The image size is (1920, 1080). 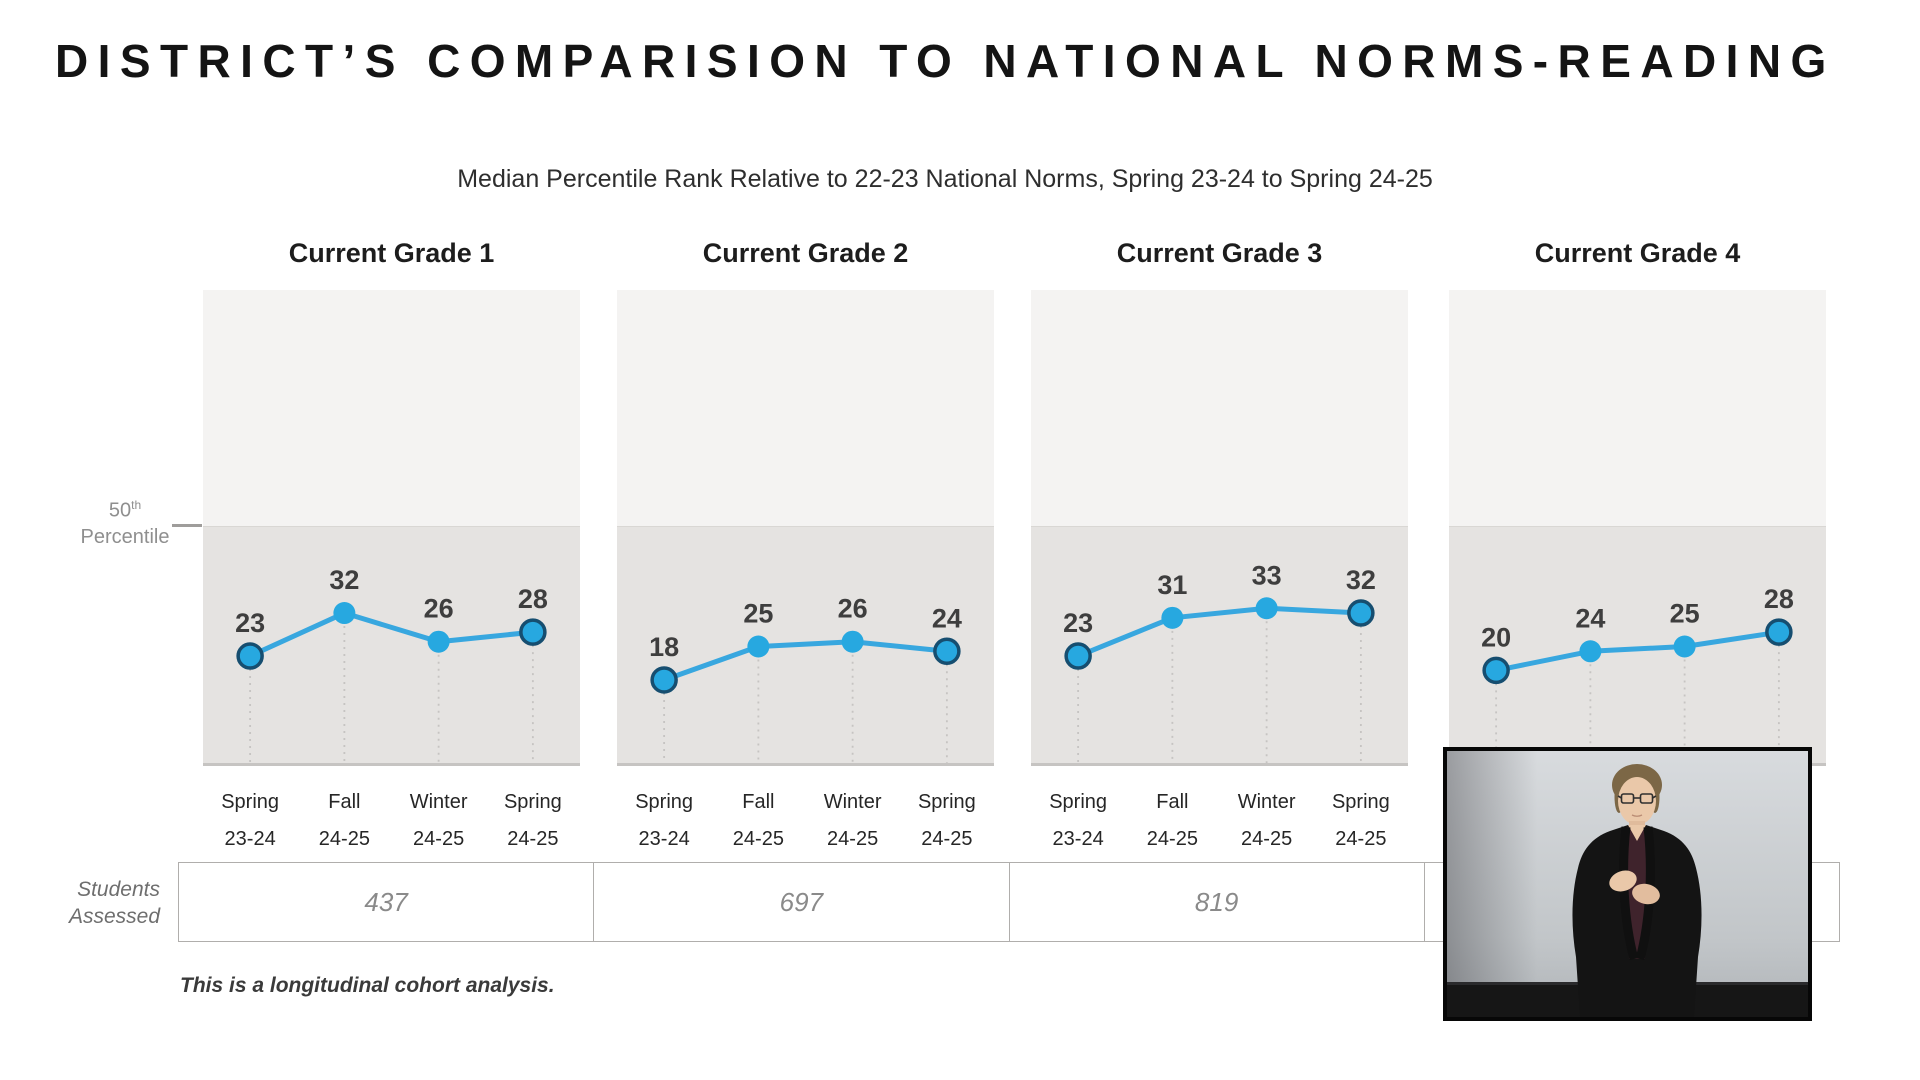 What do you see at coordinates (1637, 528) in the screenshot?
I see `percentile-line-chart: 20 24 25 28` at bounding box center [1637, 528].